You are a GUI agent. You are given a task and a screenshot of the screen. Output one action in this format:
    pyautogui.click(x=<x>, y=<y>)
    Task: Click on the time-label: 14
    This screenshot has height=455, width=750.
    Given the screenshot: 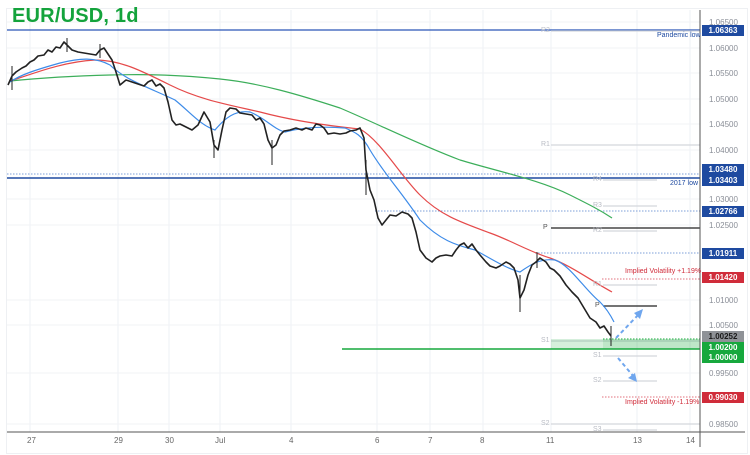 What is the action you would take?
    pyautogui.click(x=690, y=440)
    